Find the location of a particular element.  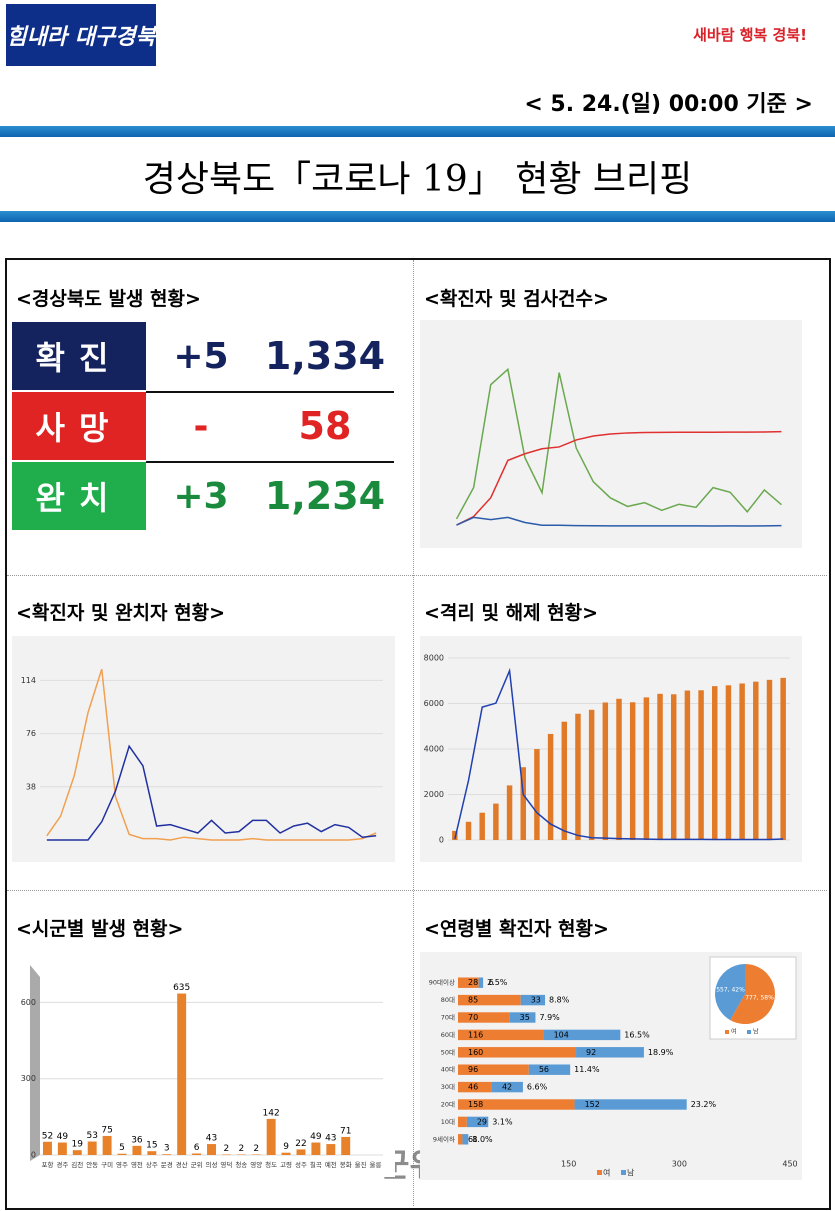

x-tick-label: 영천 is located at coordinates (137, 1164).